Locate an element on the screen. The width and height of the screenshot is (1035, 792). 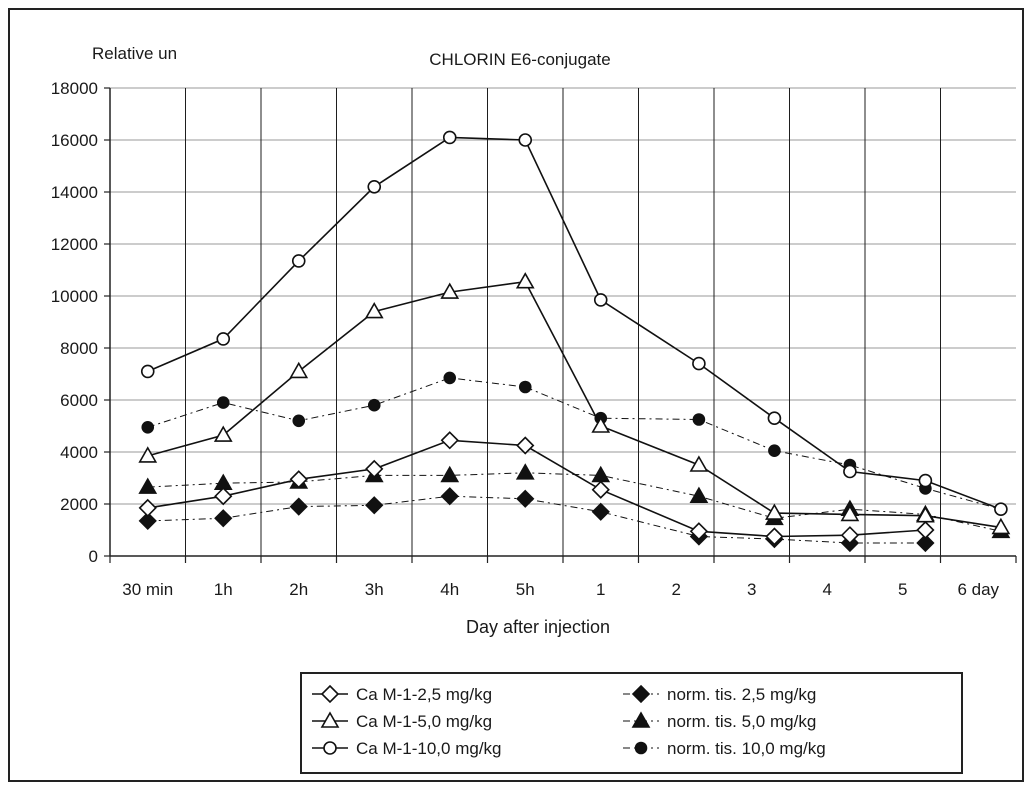
y-tick-label: 4000 is located at coordinates (79, 452).